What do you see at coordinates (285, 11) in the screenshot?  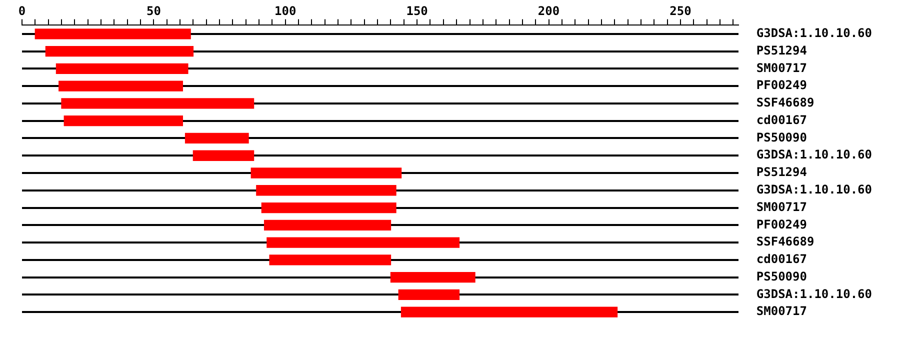 I see `x-tick-label: 100` at bounding box center [285, 11].